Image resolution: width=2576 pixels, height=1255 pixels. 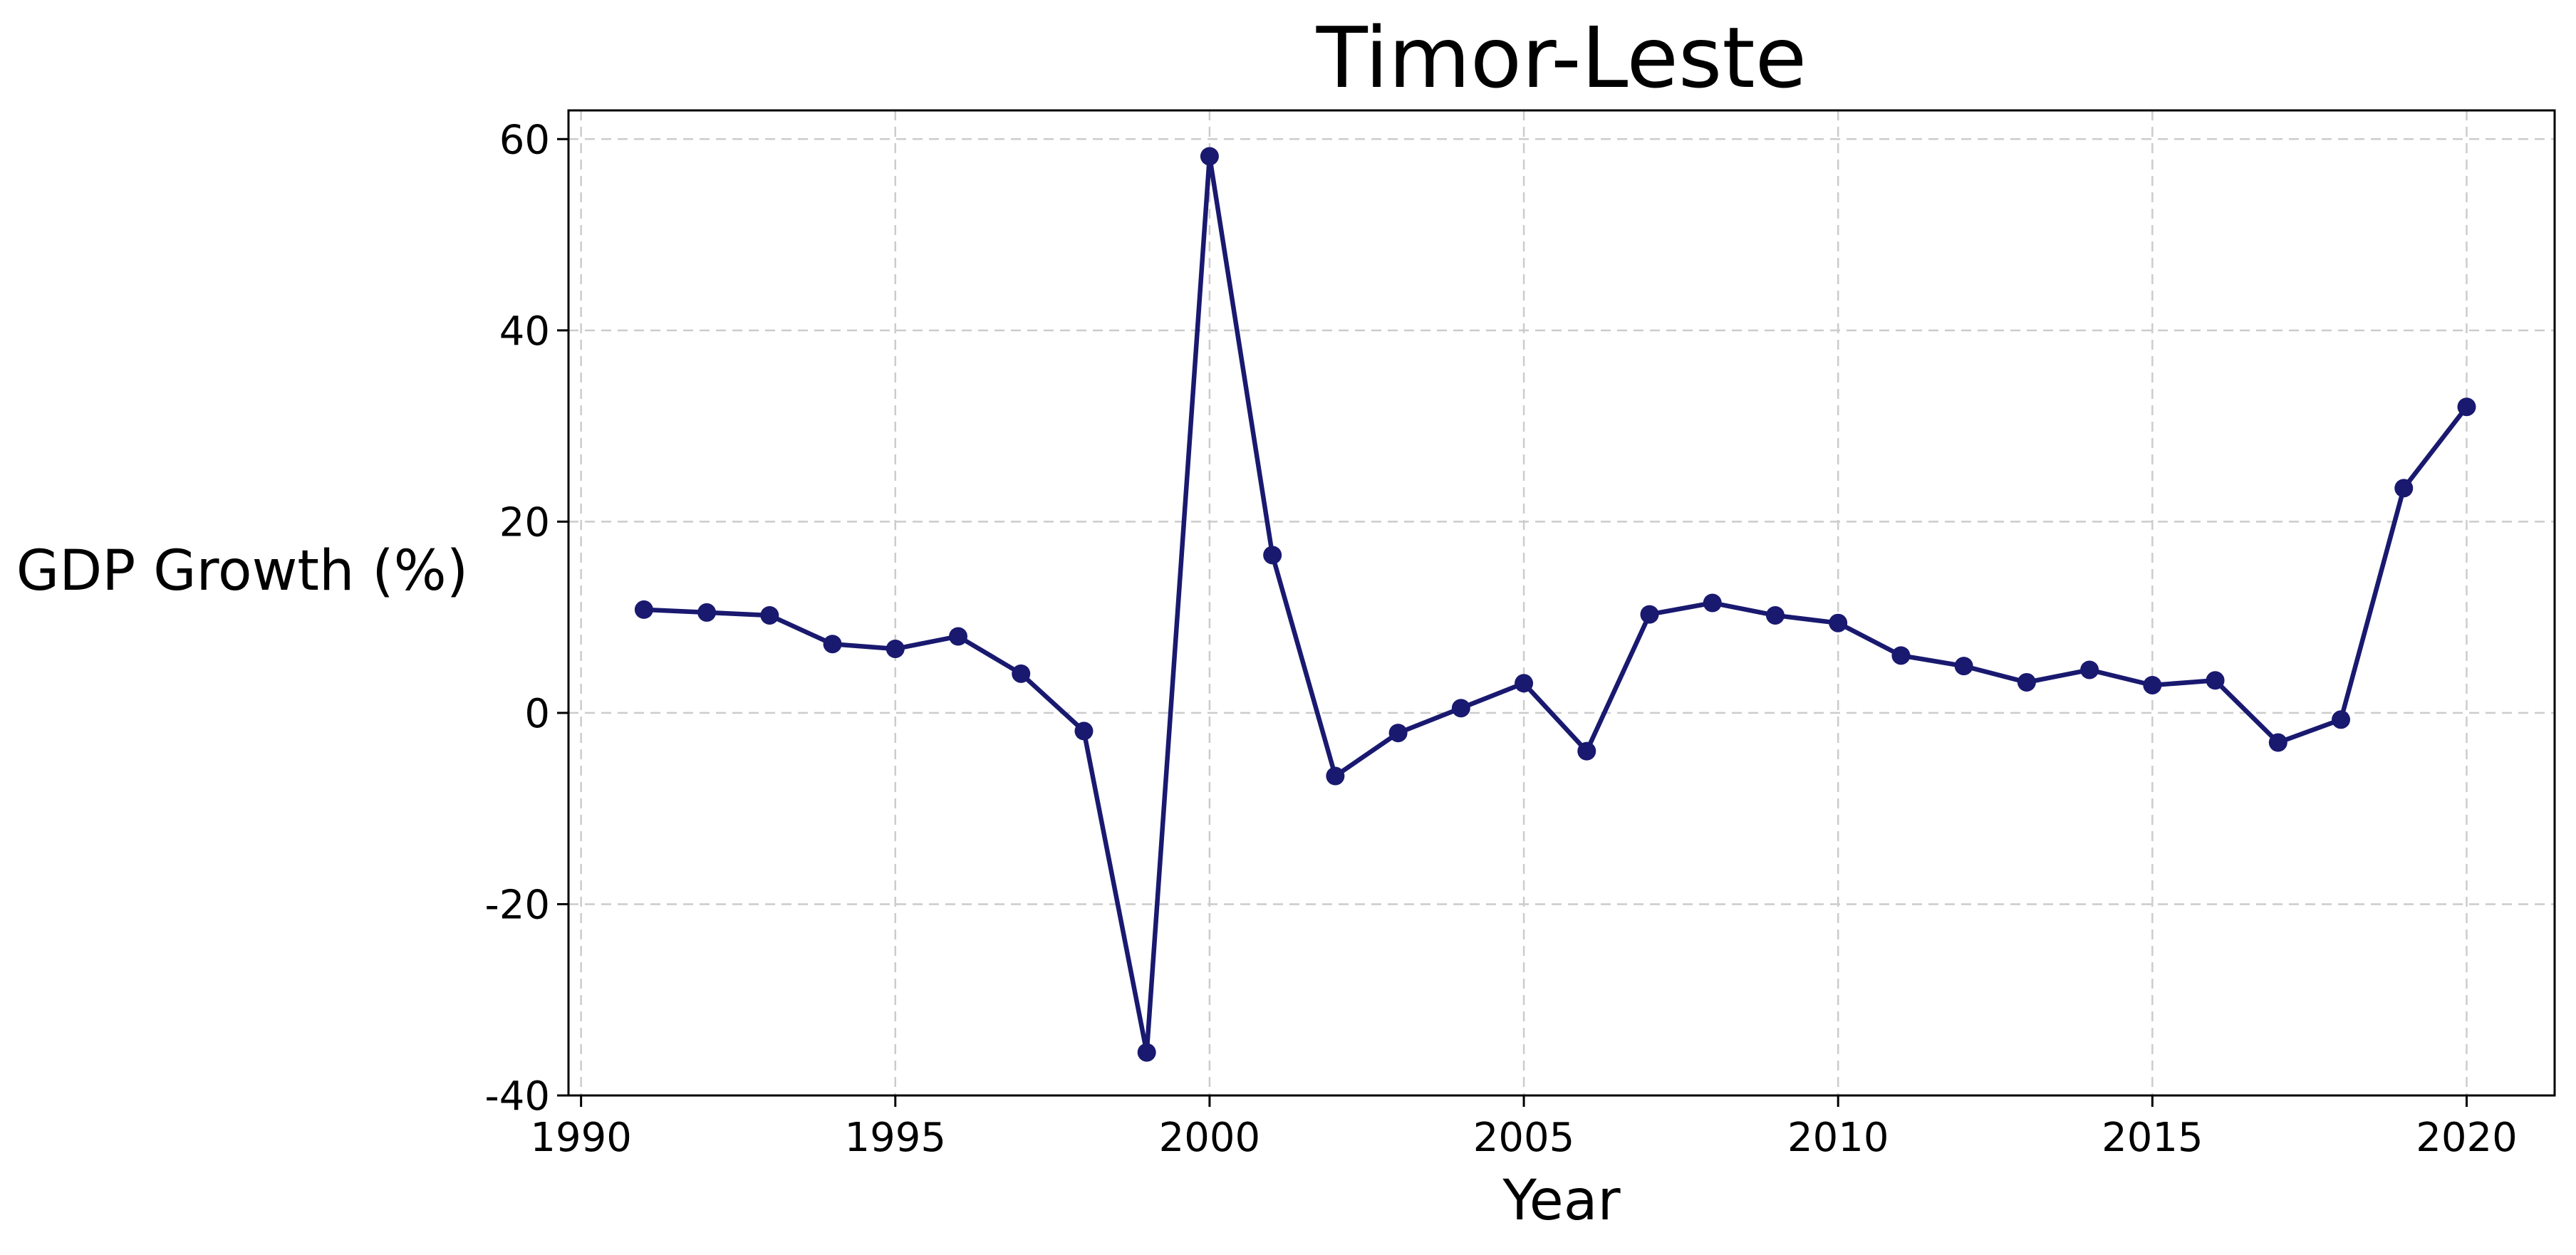 I want to click on x-tick-label: 2010, so click(x=1838, y=1138).